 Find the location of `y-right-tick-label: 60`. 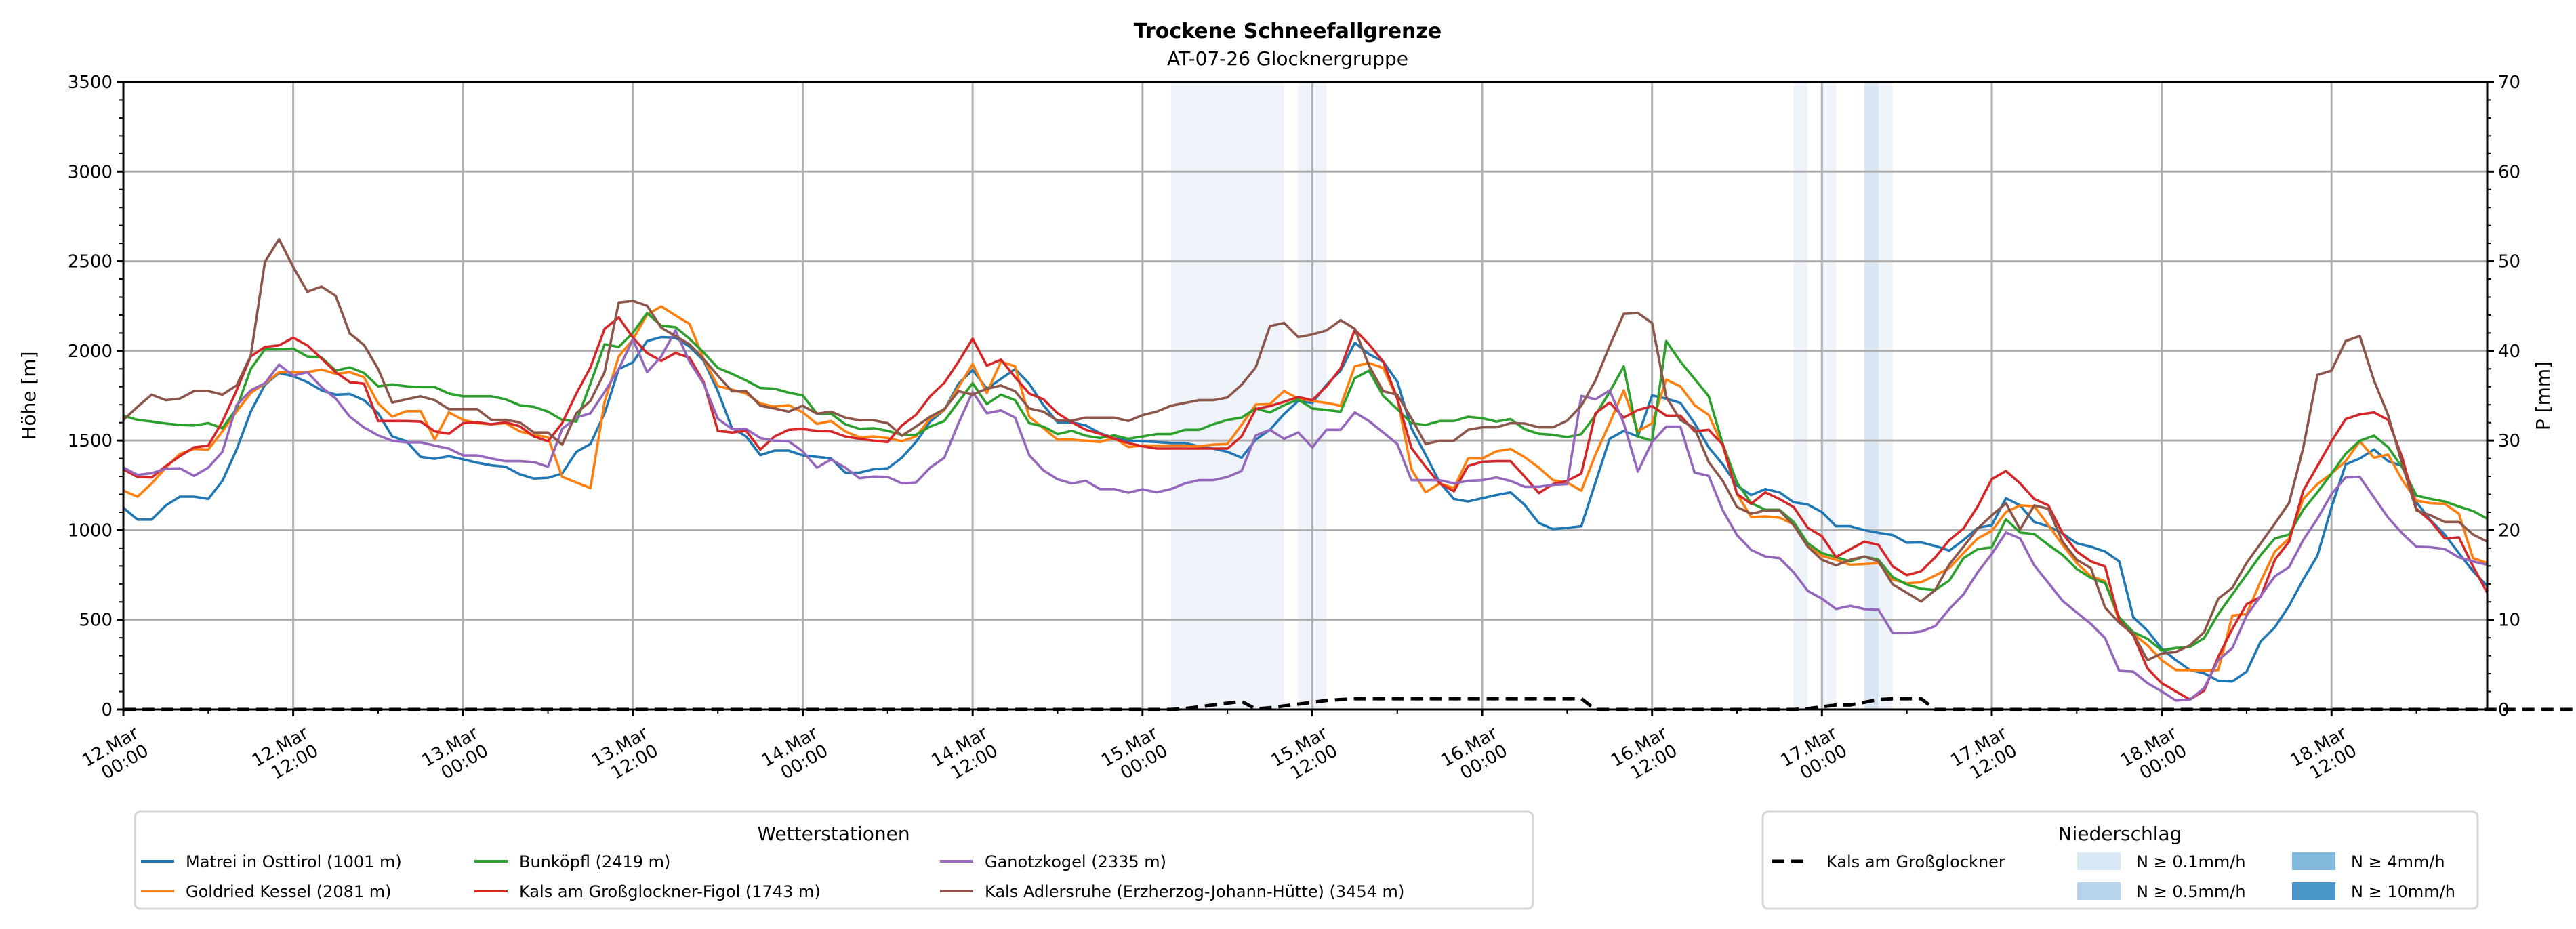

y-right-tick-label: 60 is located at coordinates (2509, 172).